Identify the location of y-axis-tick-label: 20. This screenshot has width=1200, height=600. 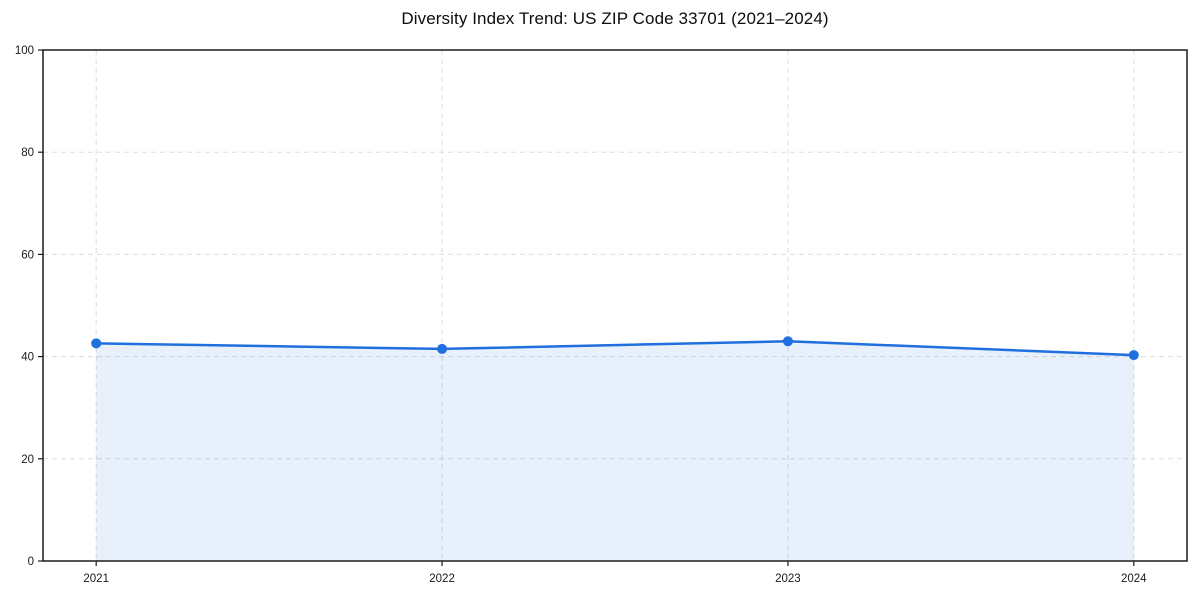
(27, 460).